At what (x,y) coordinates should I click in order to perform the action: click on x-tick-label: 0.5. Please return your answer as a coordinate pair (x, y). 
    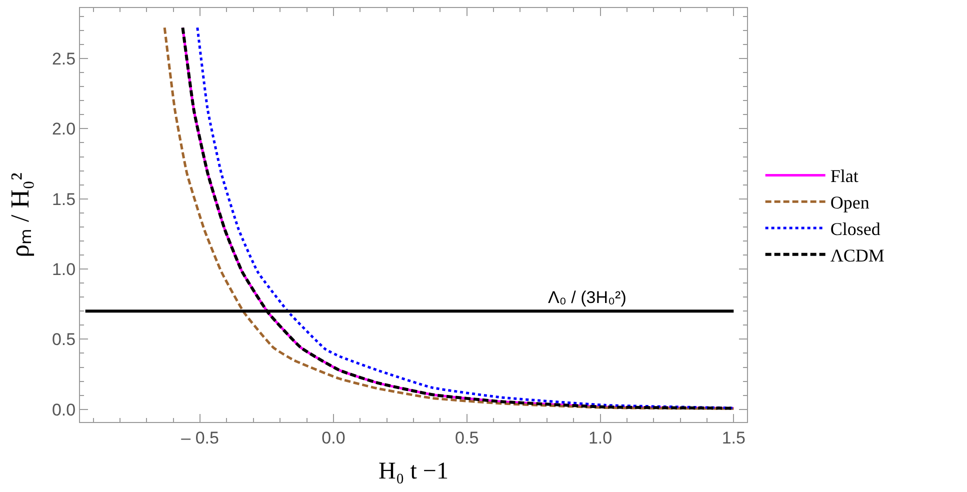
    Looking at the image, I should click on (467, 438).